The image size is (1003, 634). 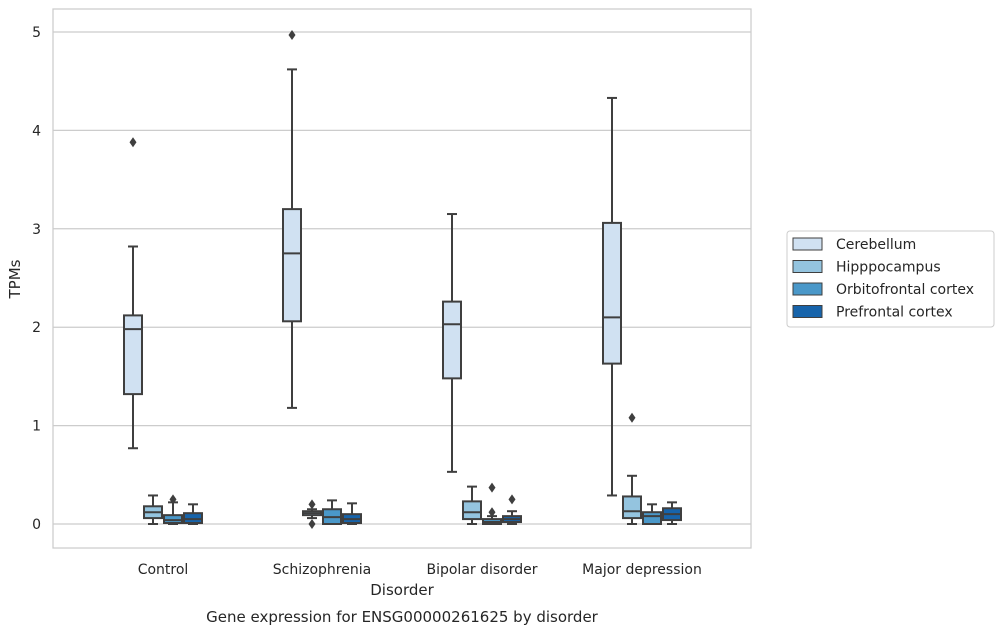 I want to click on x-tick-label: Schizophrenia, so click(x=322, y=570).